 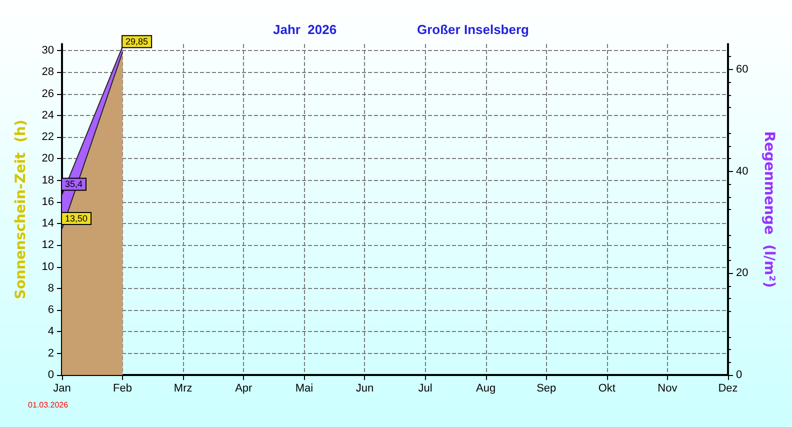 I want to click on y-tick-label: 28, so click(x=48, y=72).